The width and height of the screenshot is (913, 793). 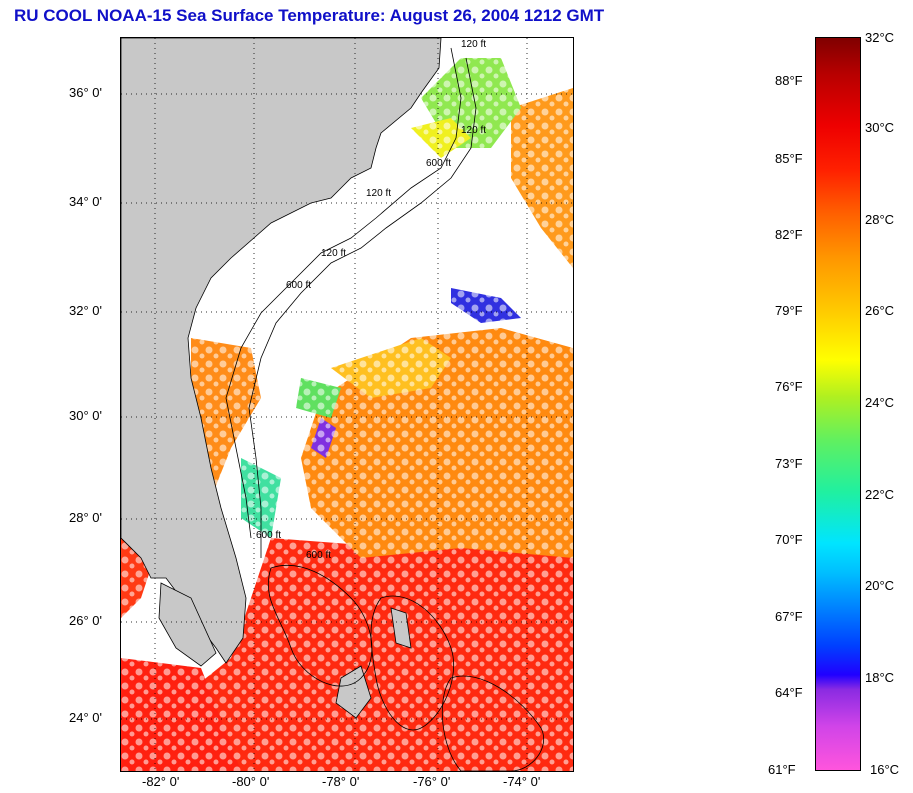 I want to click on colorbar-f-label: 79°F, so click(x=789, y=310).